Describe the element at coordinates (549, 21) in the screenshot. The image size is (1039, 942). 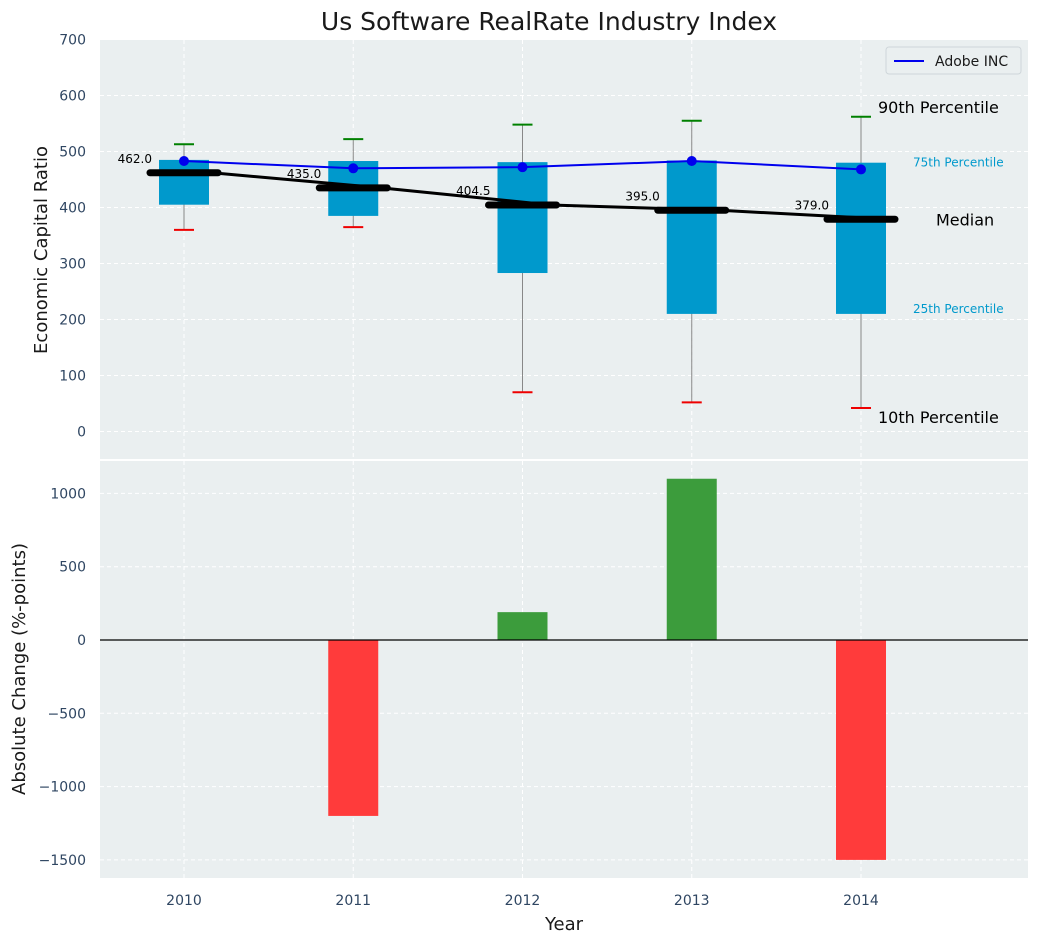
I see `chart-title: Us Software RealRate Industry Index` at that location.